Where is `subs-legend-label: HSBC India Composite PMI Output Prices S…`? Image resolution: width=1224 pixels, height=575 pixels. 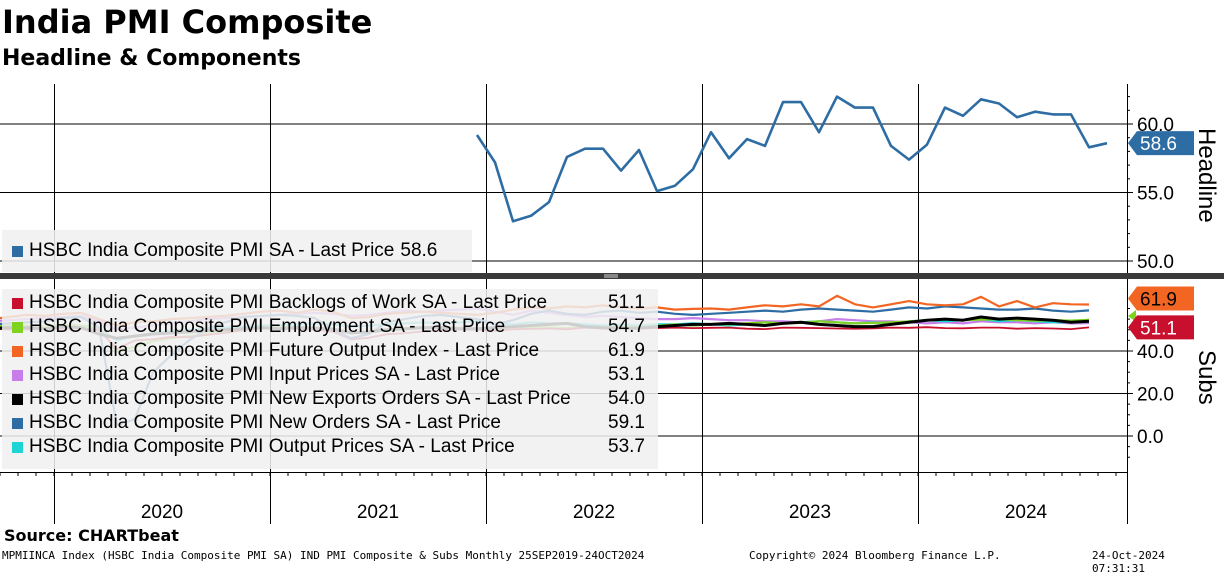 subs-legend-label: HSBC India Composite PMI Output Prices S… is located at coordinates (272, 446).